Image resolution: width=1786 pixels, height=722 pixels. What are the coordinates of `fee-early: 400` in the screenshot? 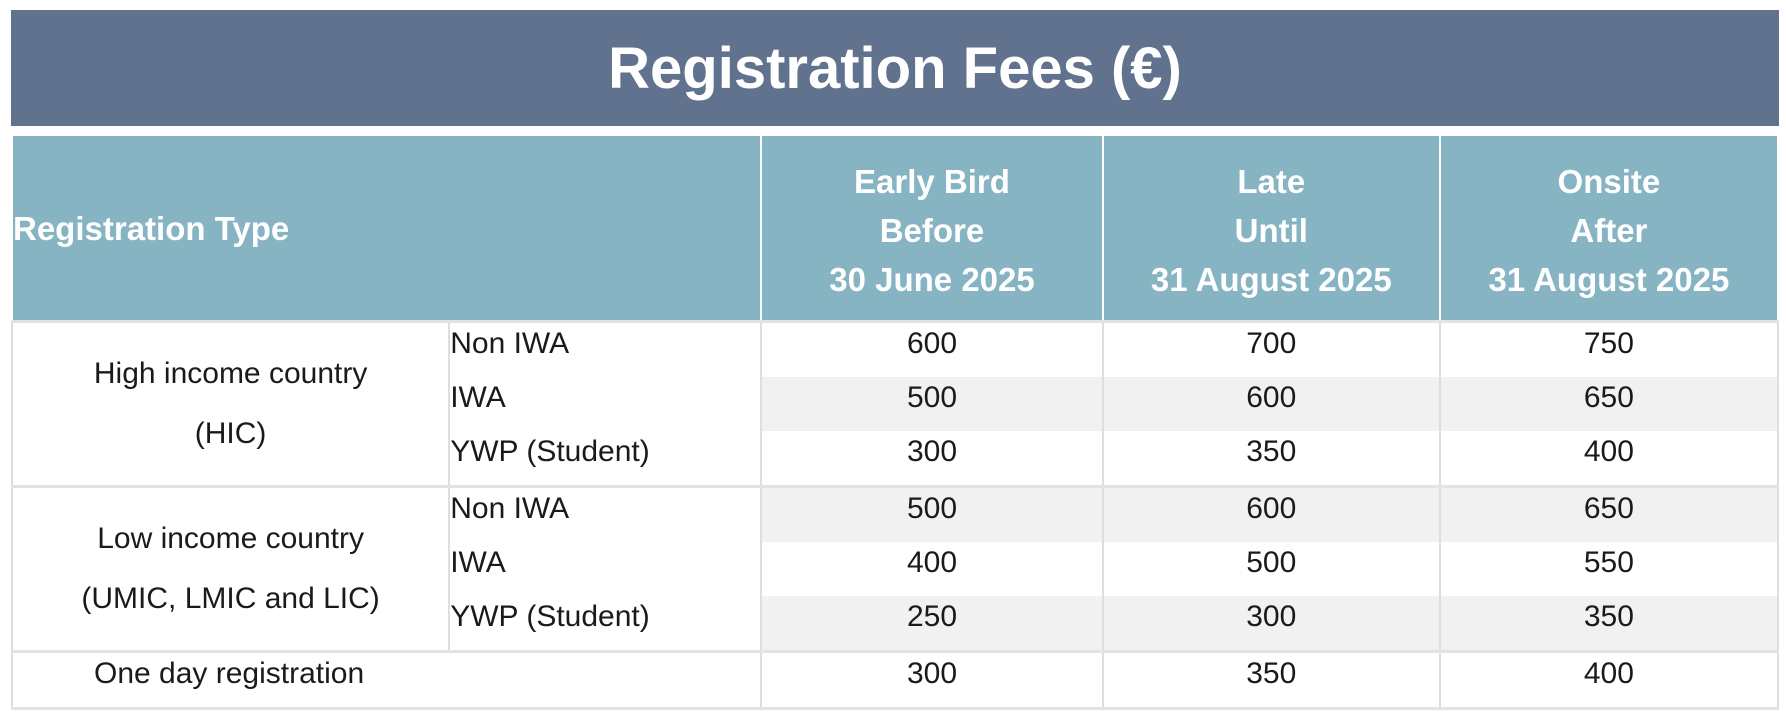 It's located at (931, 569).